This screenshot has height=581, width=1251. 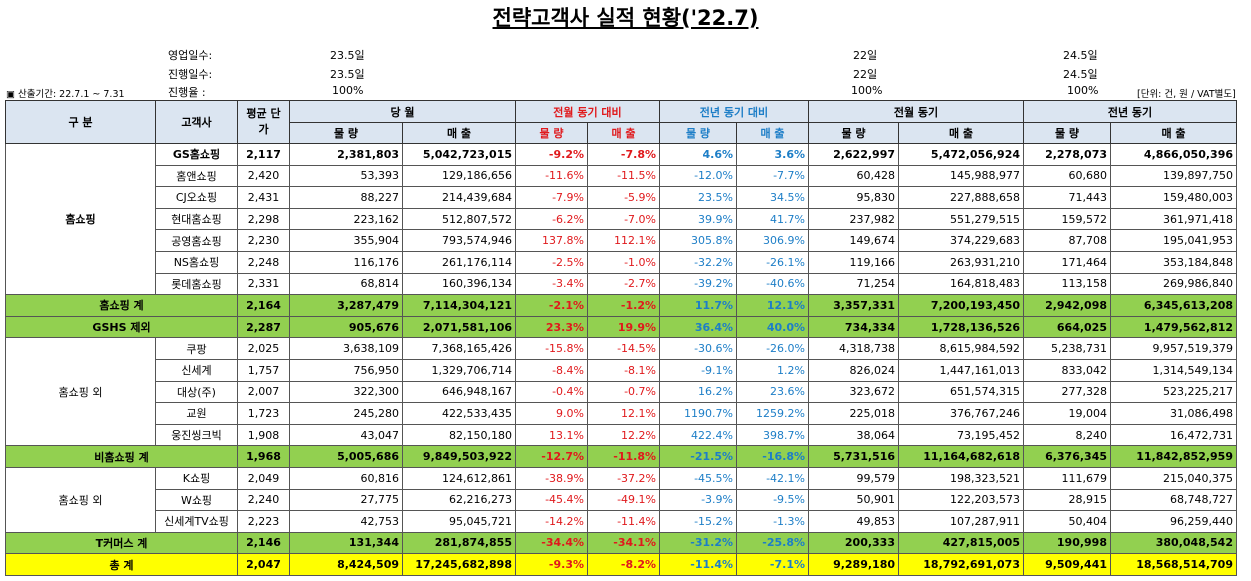 I want to click on cell-yoy-s: 34.5%, so click(x=772, y=197).